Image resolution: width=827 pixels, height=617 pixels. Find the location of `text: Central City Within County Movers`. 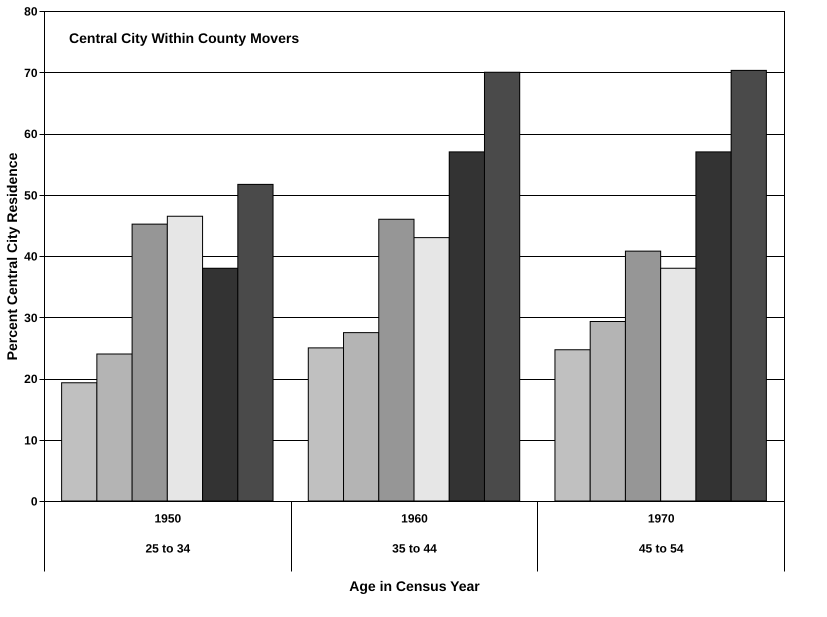

text: Central City Within County Movers is located at coordinates (184, 38).